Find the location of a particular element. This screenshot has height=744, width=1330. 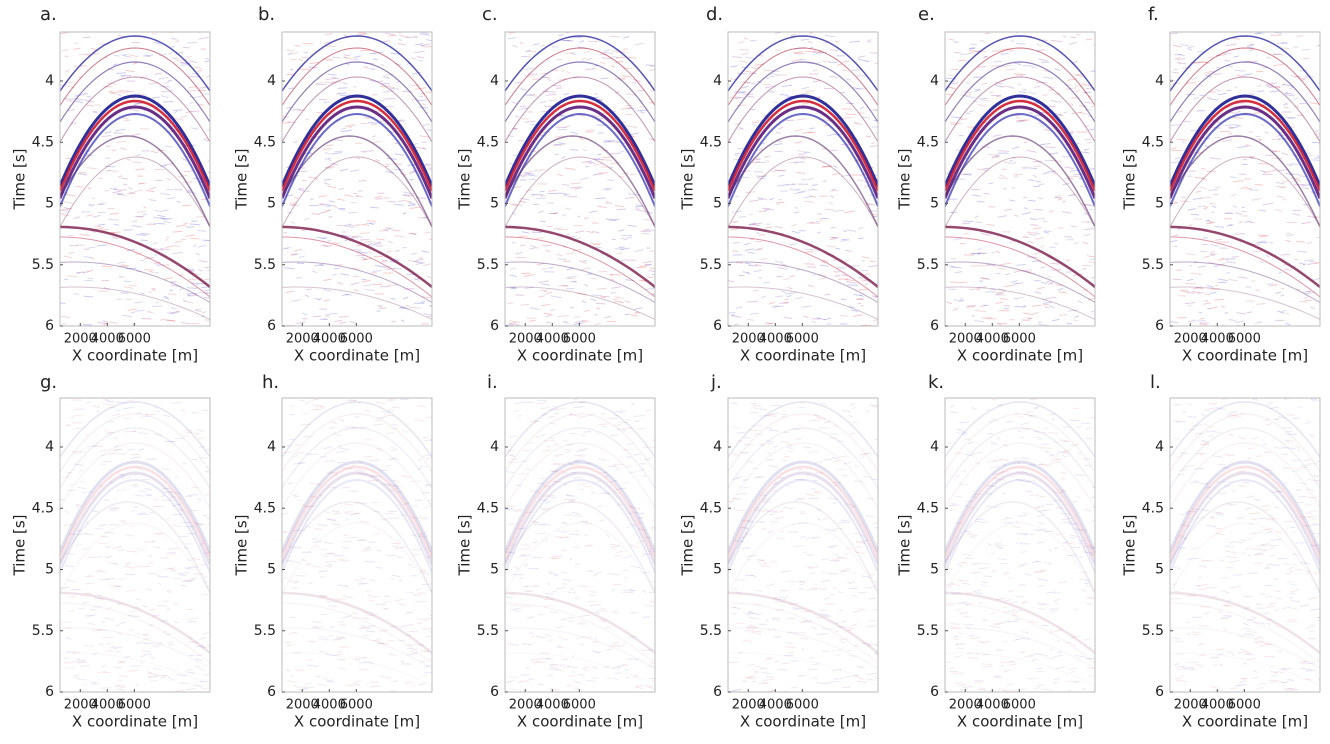

y-axis-label: Time [s] is located at coordinates (1130, 180).